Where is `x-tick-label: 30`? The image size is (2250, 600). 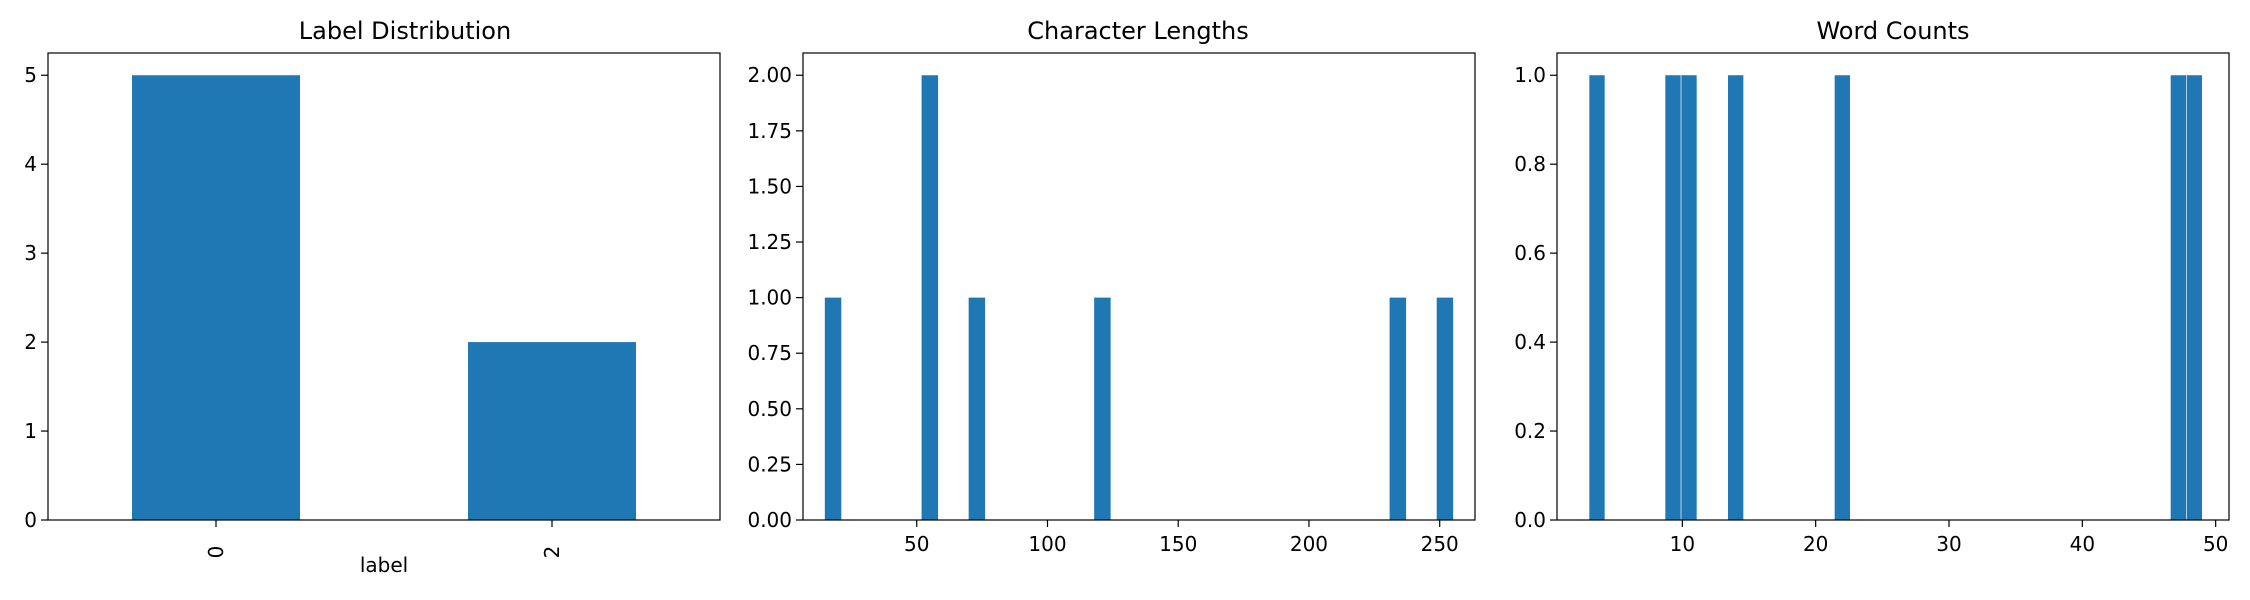 x-tick-label: 30 is located at coordinates (1948, 544).